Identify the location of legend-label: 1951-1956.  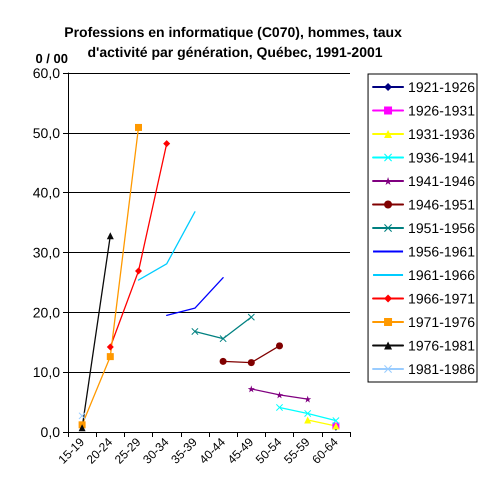
(442, 228).